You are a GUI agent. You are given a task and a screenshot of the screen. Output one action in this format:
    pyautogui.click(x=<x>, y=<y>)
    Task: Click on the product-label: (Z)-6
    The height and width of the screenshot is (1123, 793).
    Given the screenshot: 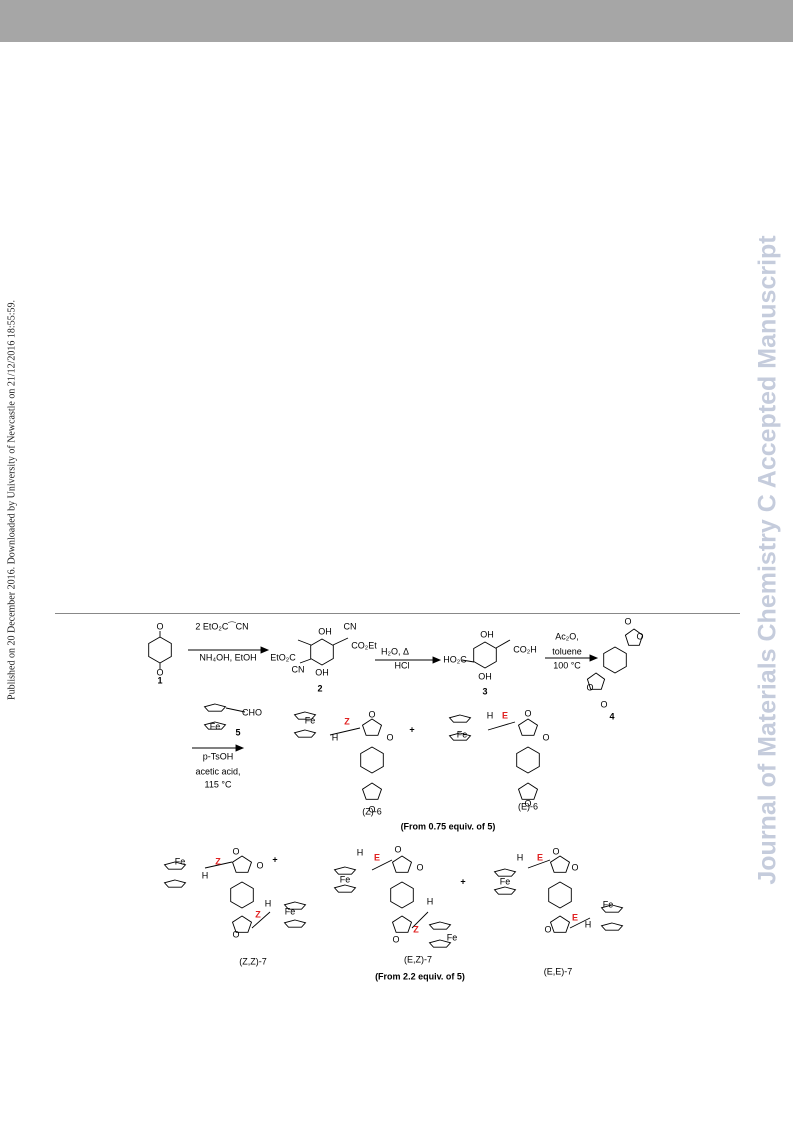 What is the action you would take?
    pyautogui.click(x=372, y=811)
    